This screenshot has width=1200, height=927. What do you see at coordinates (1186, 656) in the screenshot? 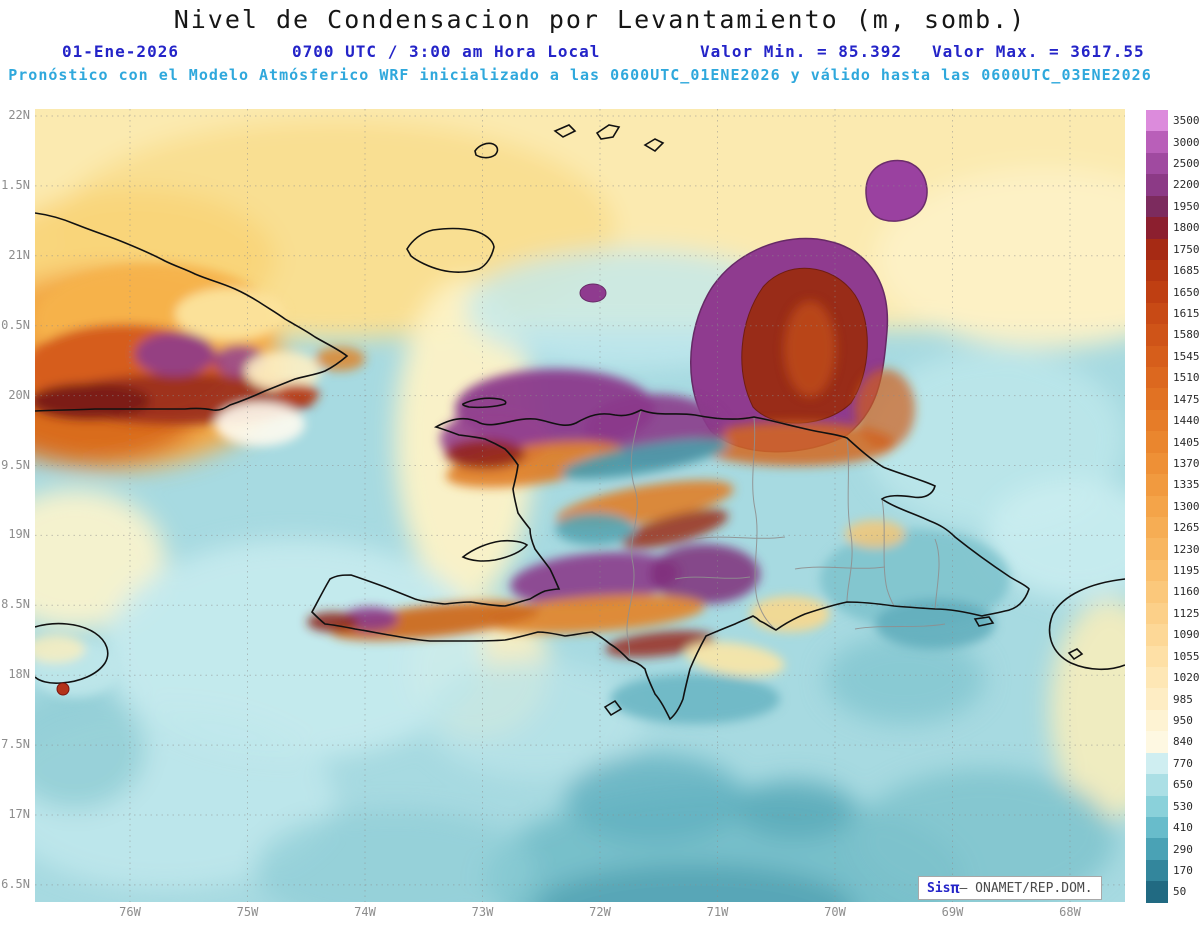
I see `colorbar-value-label: 1055` at bounding box center [1186, 656].